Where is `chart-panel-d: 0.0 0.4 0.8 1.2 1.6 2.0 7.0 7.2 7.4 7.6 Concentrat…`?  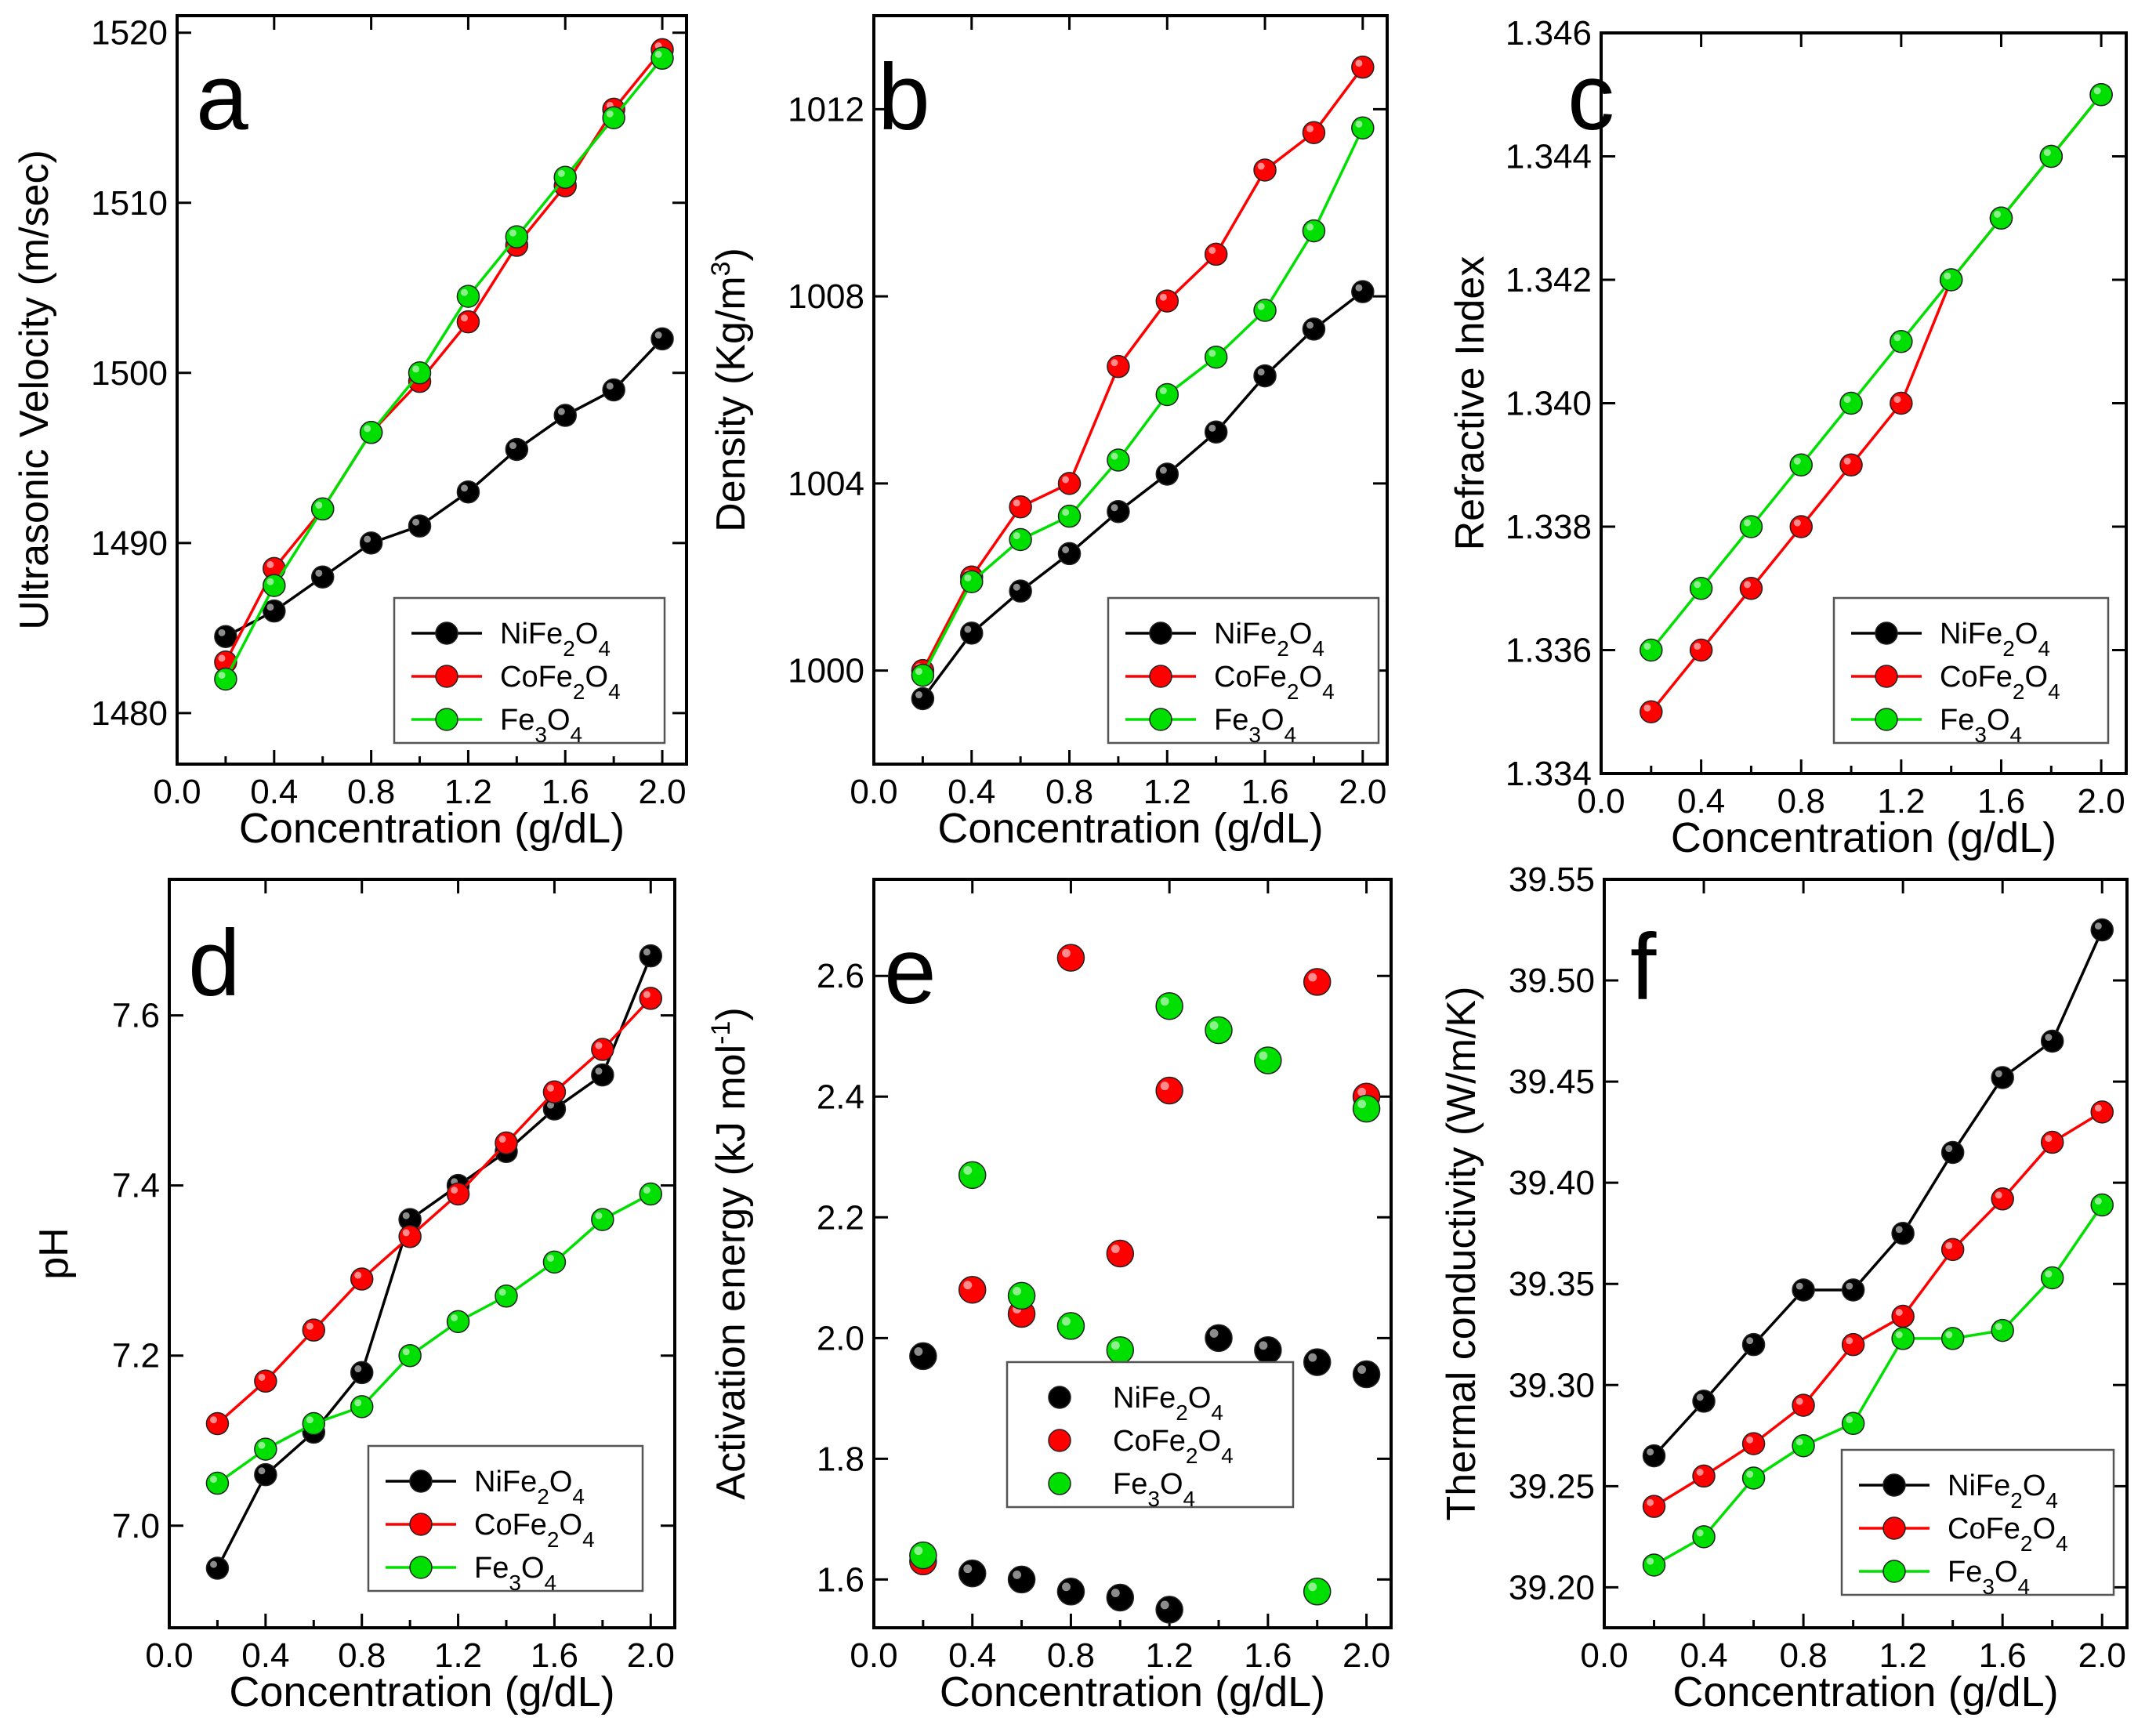 chart-panel-d: 0.0 0.4 0.8 1.2 1.6 2.0 7.0 7.2 7.4 7.6 Concentrat… is located at coordinates (353, 1297).